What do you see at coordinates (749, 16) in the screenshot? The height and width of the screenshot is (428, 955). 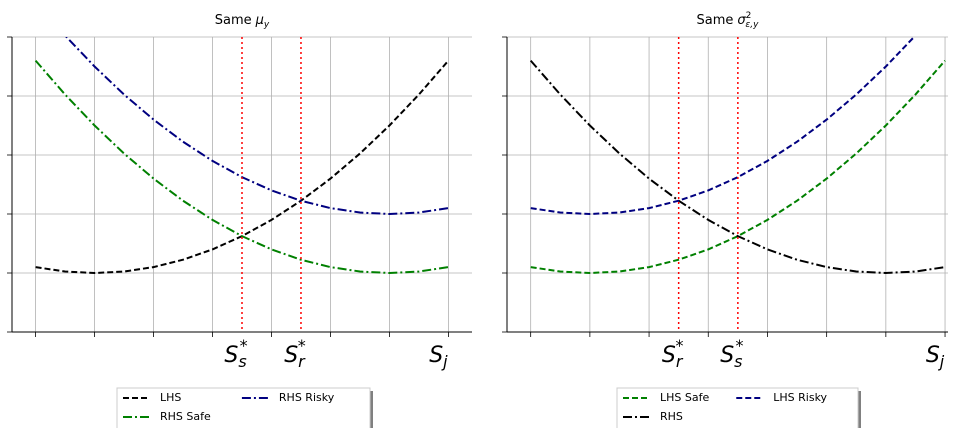 I see `title-sup: 2` at bounding box center [749, 16].